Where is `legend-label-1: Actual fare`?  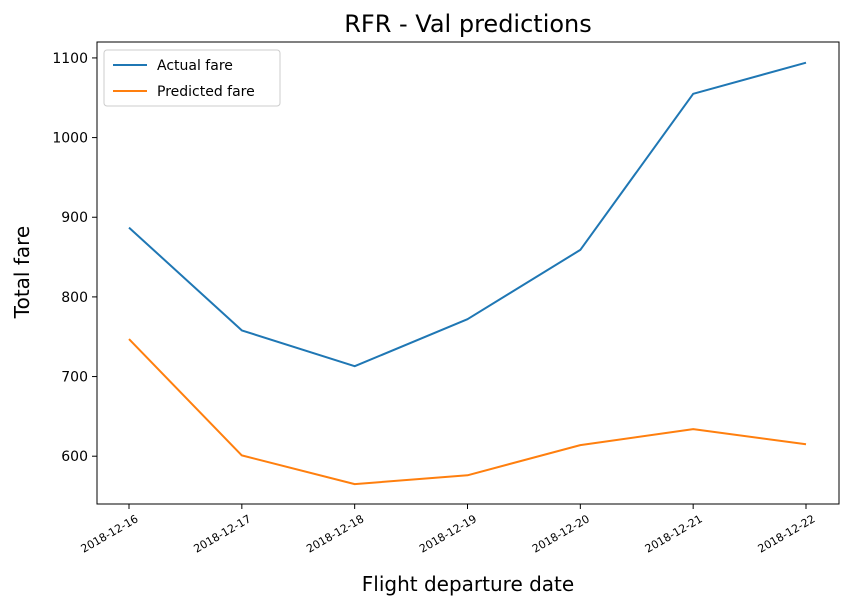 legend-label-1: Actual fare is located at coordinates (195, 66).